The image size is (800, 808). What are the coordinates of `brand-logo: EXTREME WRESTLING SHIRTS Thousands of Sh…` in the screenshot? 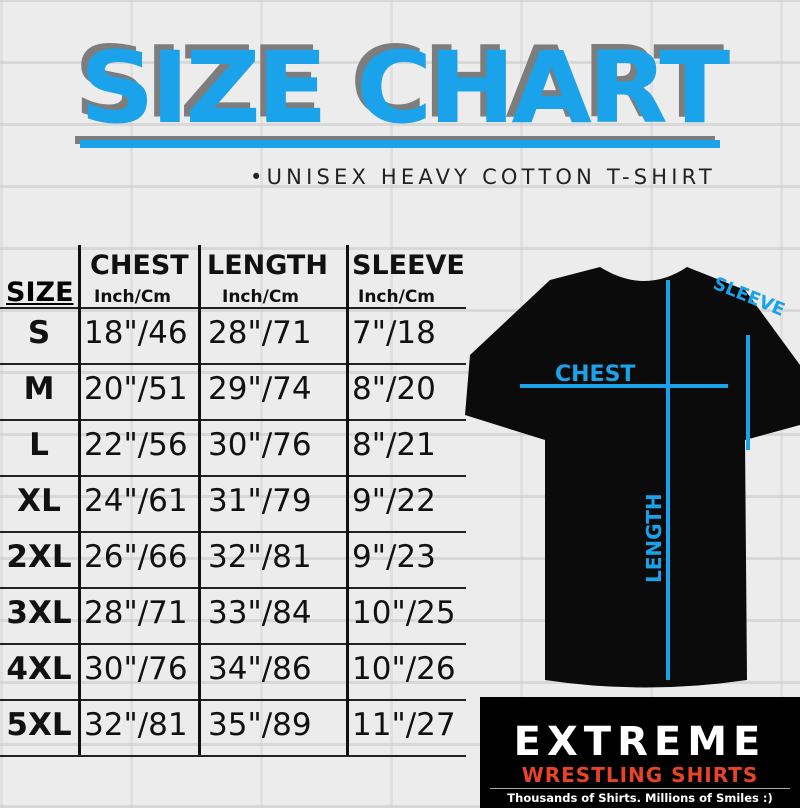 It's located at (640, 752).